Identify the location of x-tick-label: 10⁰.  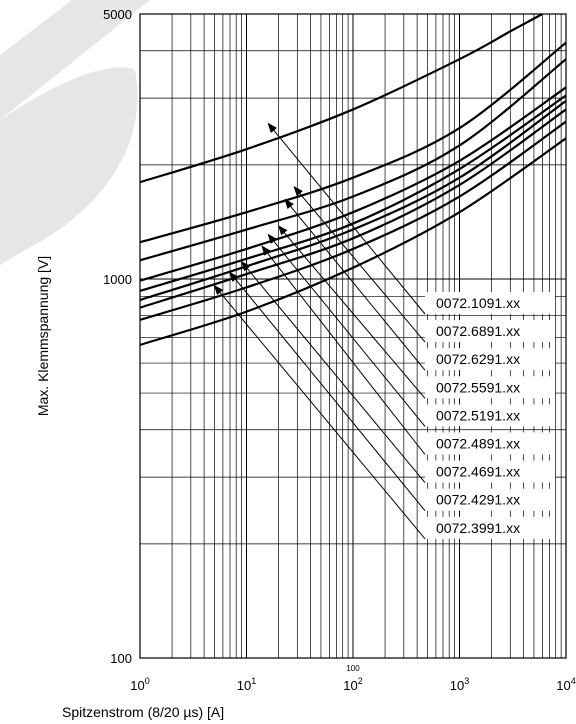
(139, 684).